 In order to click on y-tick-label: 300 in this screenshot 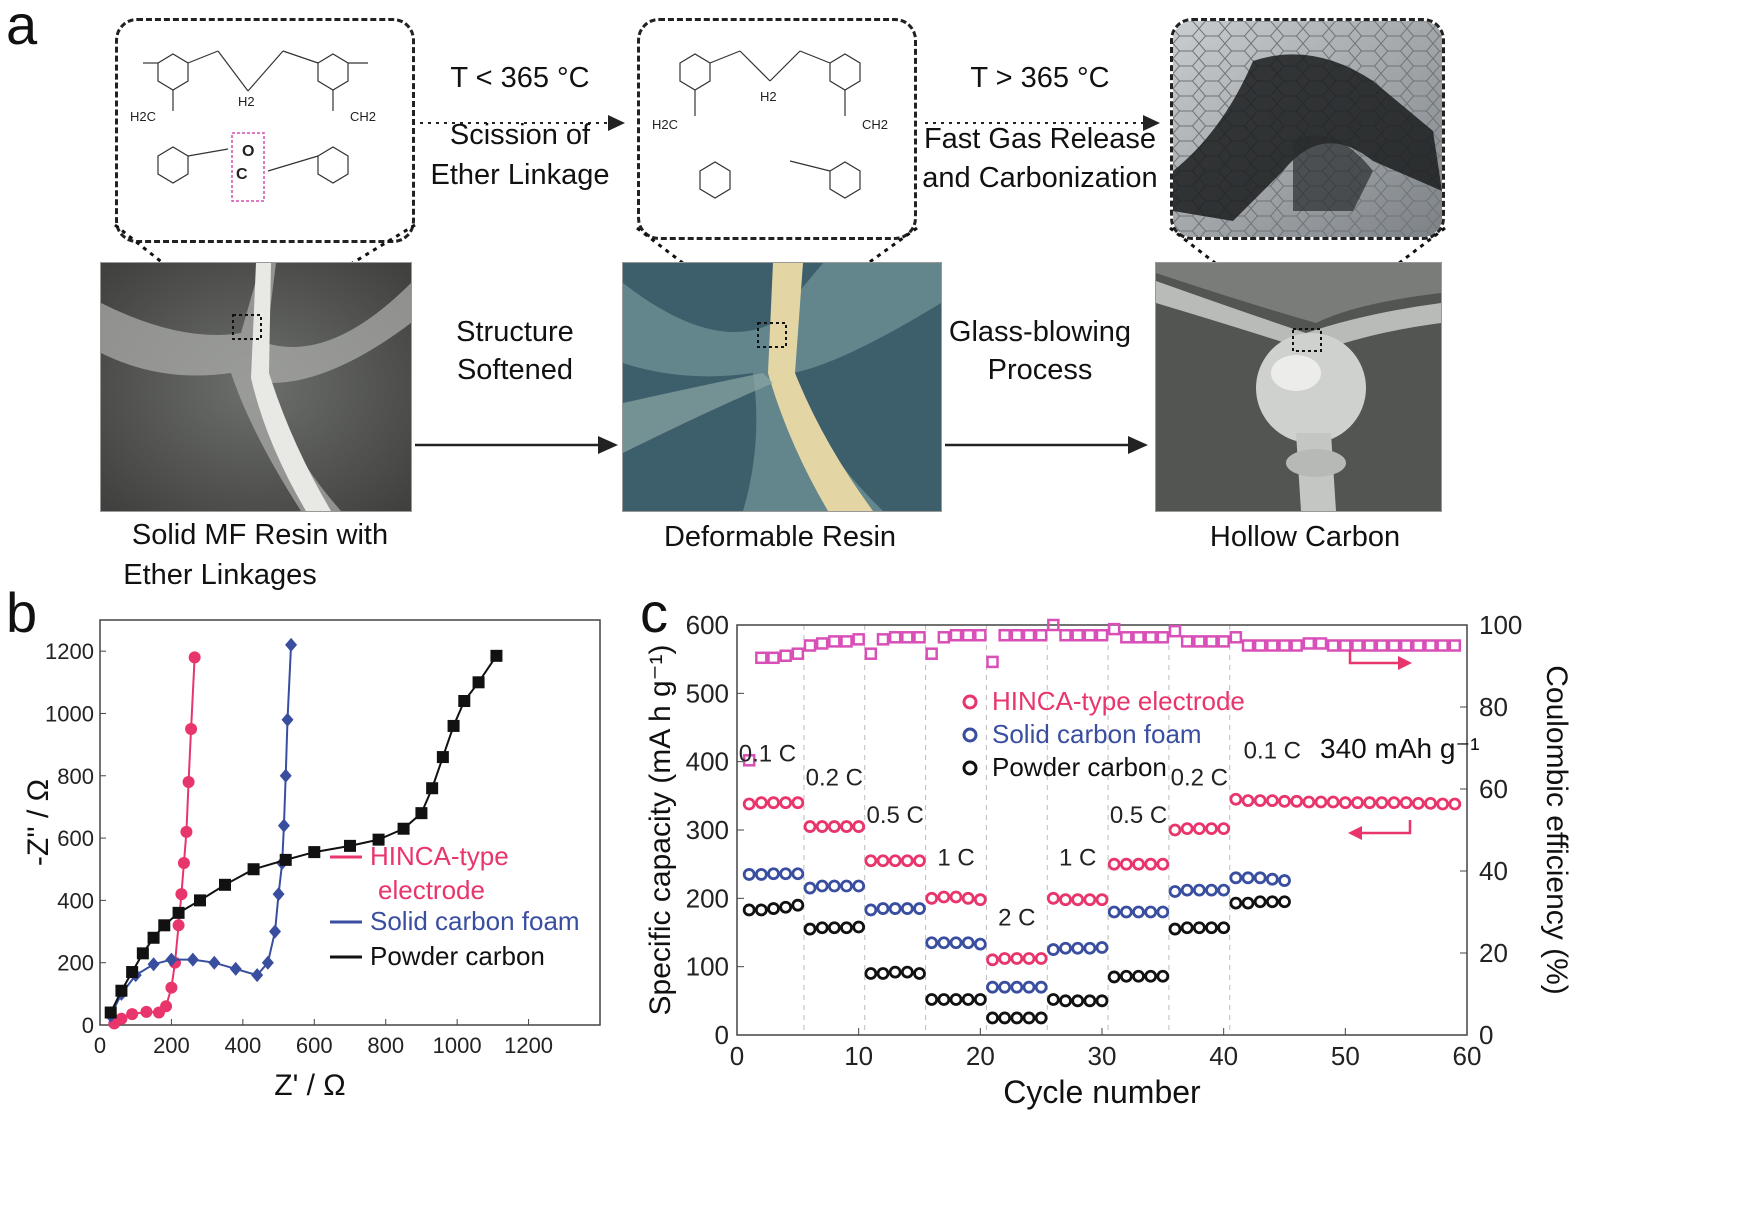, I will do `click(707, 830)`.